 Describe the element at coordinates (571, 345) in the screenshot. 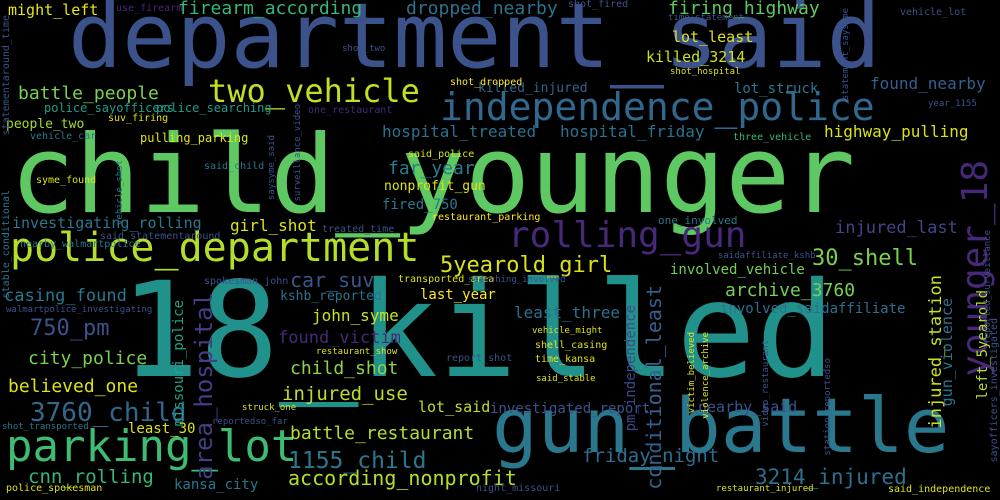

I see `cloud-word: shell_casing` at that location.